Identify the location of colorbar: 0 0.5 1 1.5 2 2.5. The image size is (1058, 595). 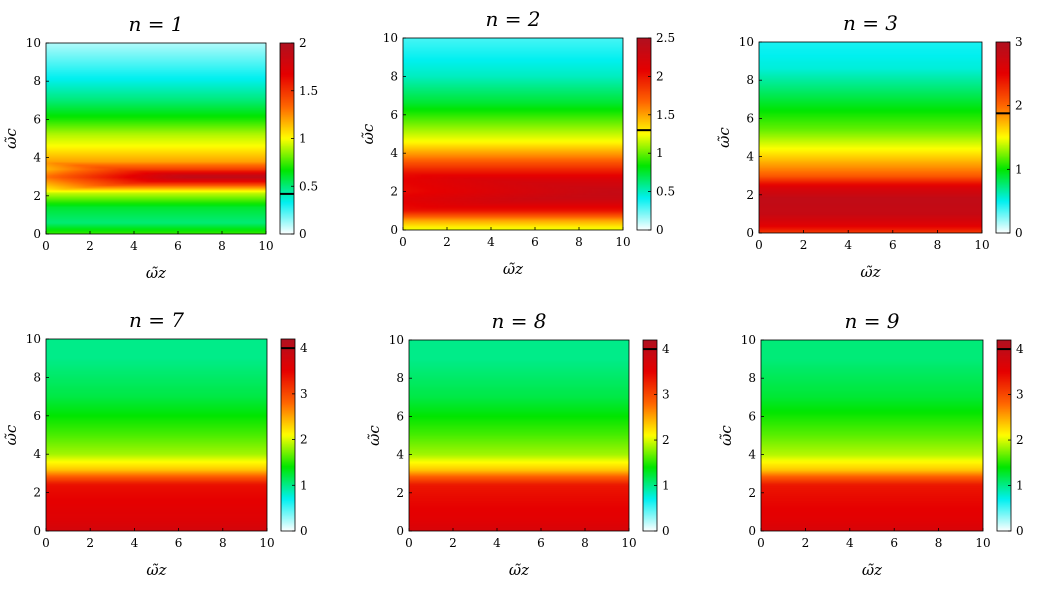
(655, 134).